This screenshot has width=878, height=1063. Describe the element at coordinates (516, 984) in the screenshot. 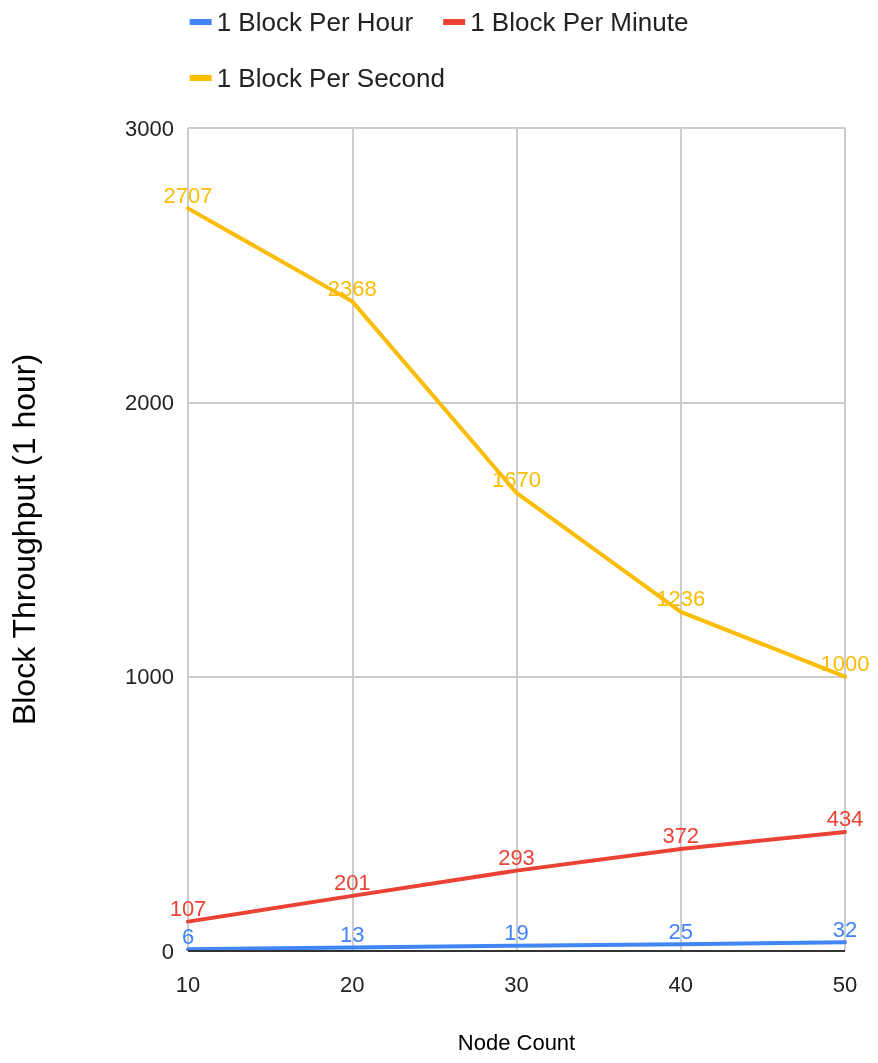

I see `x-tick-label: 30` at that location.